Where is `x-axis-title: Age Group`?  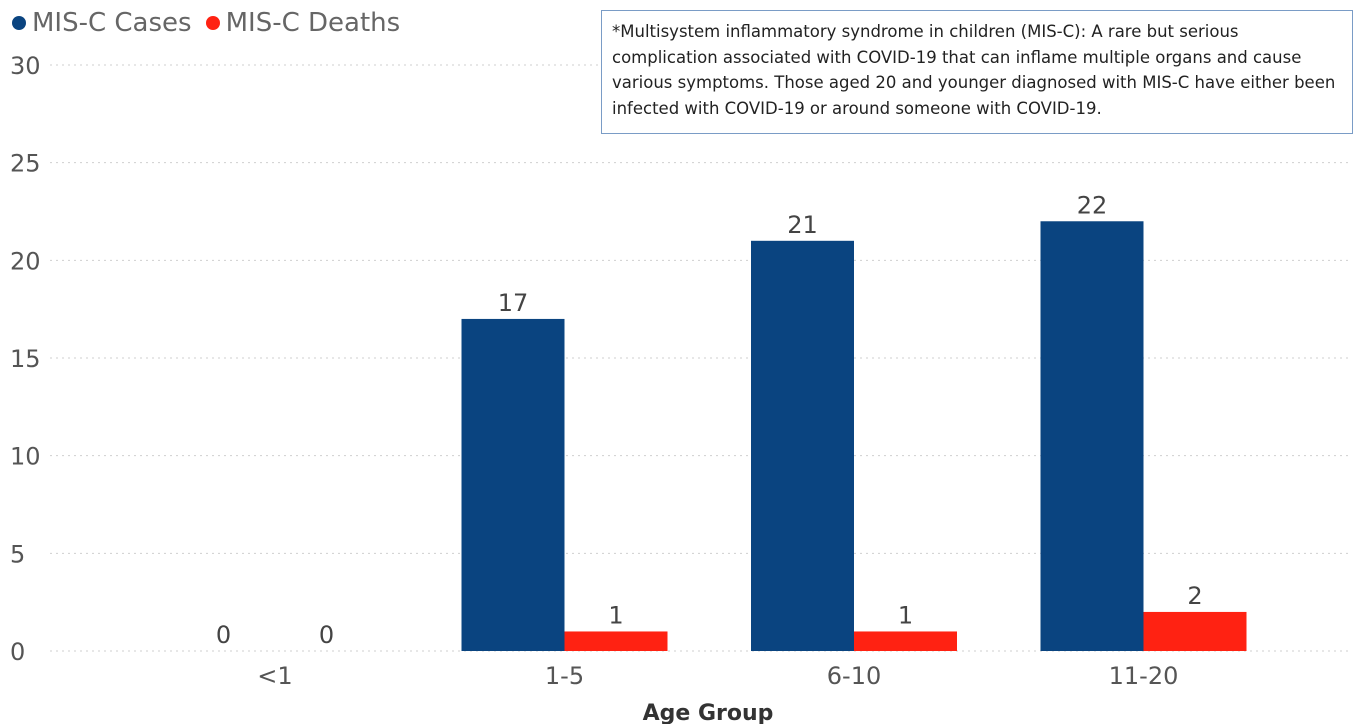 x-axis-title: Age Group is located at coordinates (708, 712).